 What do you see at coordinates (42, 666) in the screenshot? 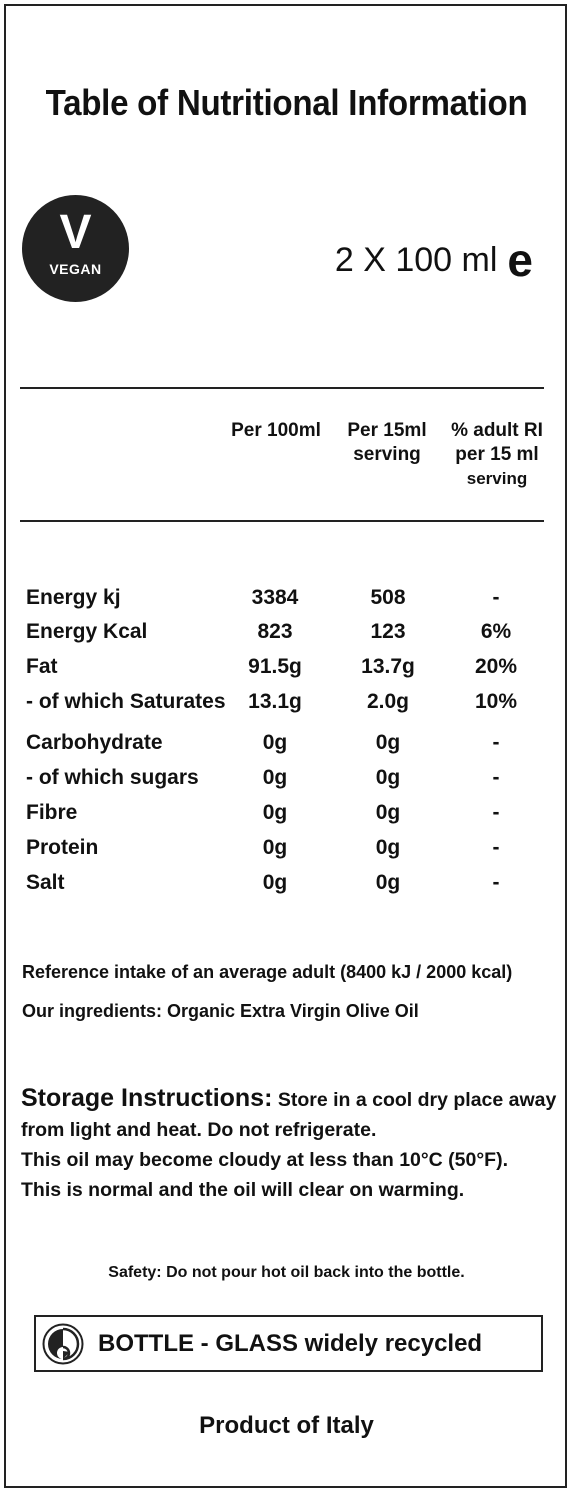
I see `row-name: Fat` at bounding box center [42, 666].